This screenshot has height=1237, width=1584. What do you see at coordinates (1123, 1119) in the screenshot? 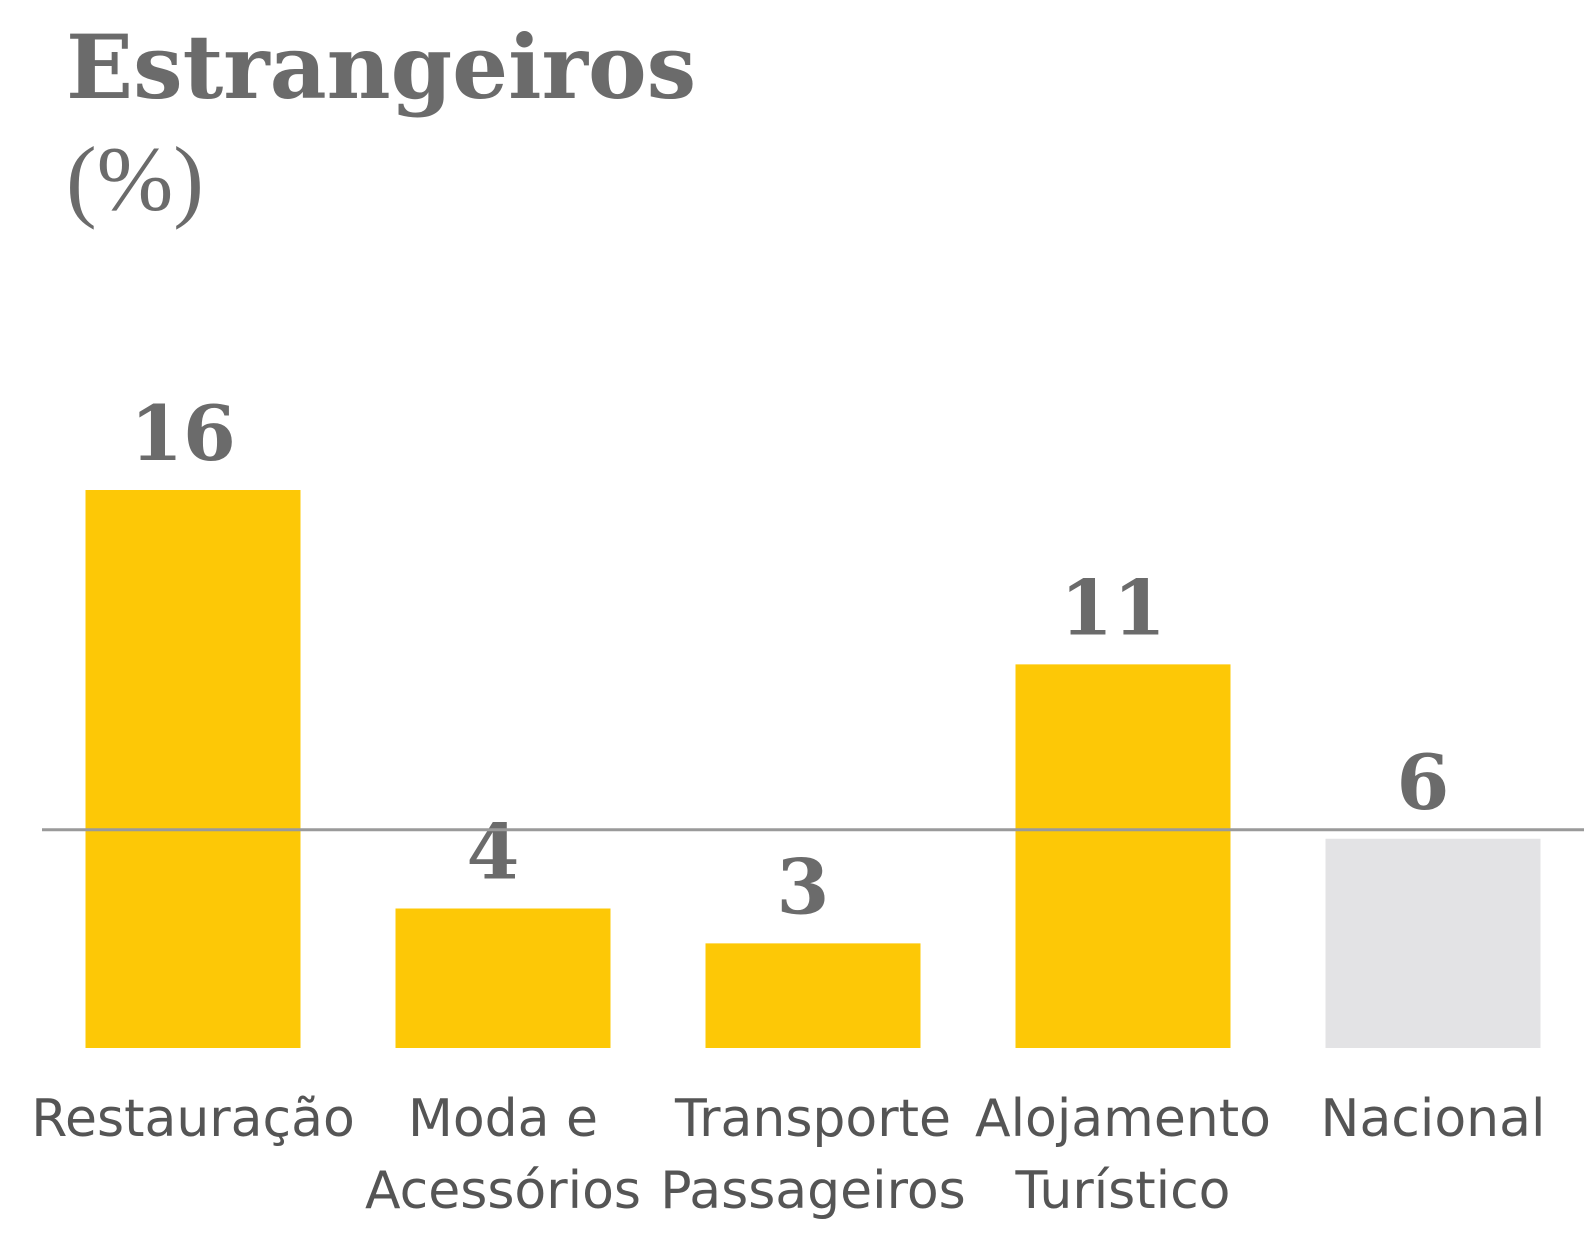
I see `x-tick-label: Alojamento` at bounding box center [1123, 1119].